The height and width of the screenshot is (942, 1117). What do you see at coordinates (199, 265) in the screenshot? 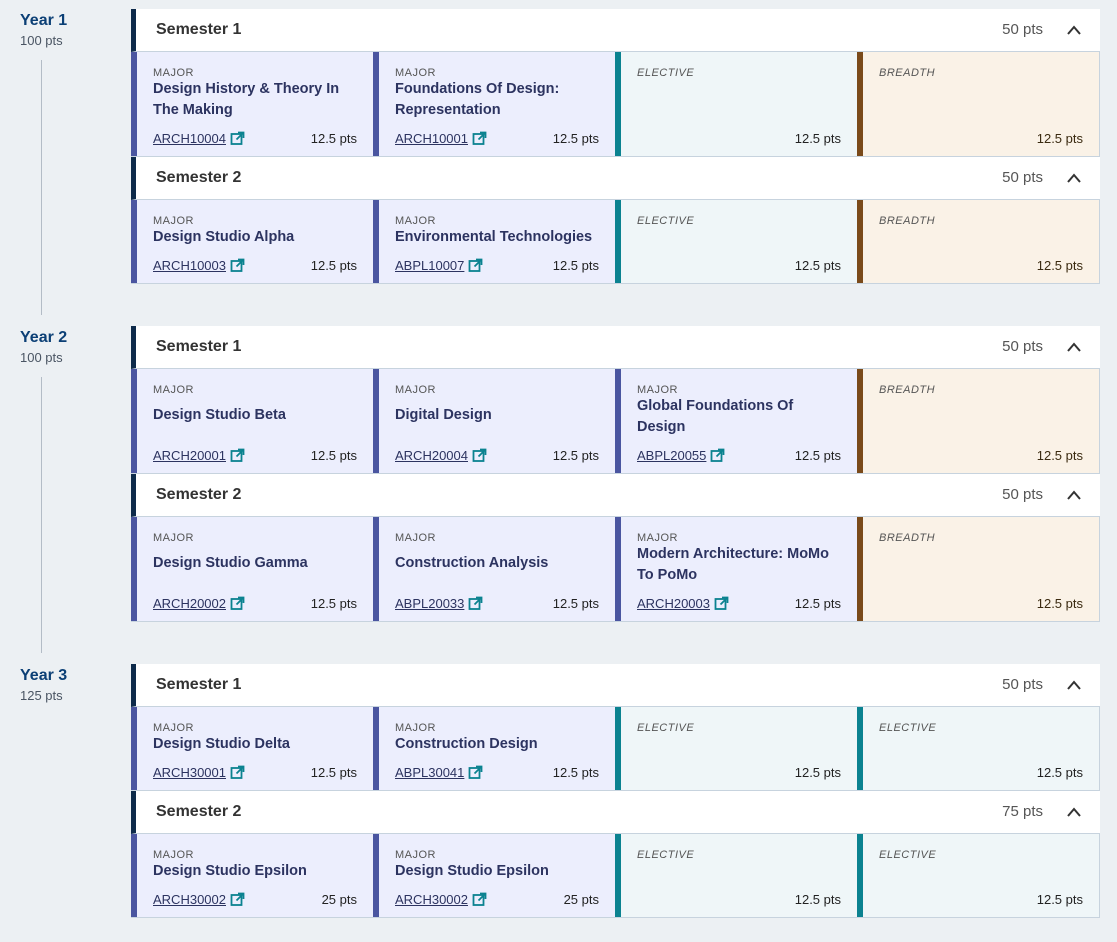
I see `subject-code-link: ARCH10003` at bounding box center [199, 265].